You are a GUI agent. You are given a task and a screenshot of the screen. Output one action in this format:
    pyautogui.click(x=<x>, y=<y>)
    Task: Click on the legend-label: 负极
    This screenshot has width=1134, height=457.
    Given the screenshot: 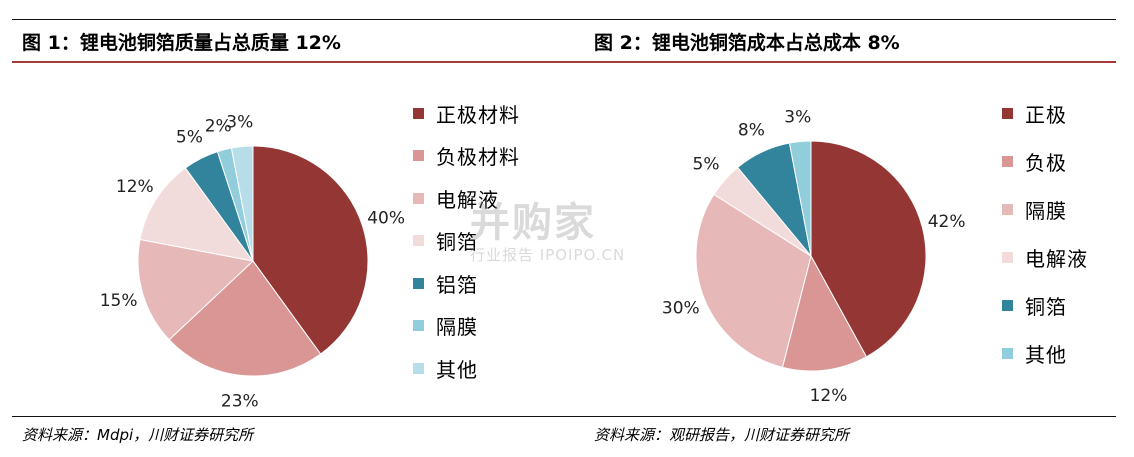 What is the action you would take?
    pyautogui.click(x=1046, y=162)
    